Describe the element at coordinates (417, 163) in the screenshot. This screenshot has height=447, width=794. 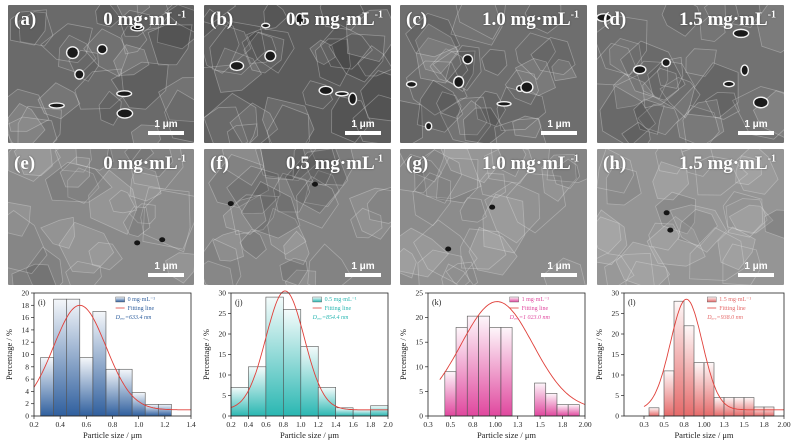
I see `panel-label: (g)` at that location.